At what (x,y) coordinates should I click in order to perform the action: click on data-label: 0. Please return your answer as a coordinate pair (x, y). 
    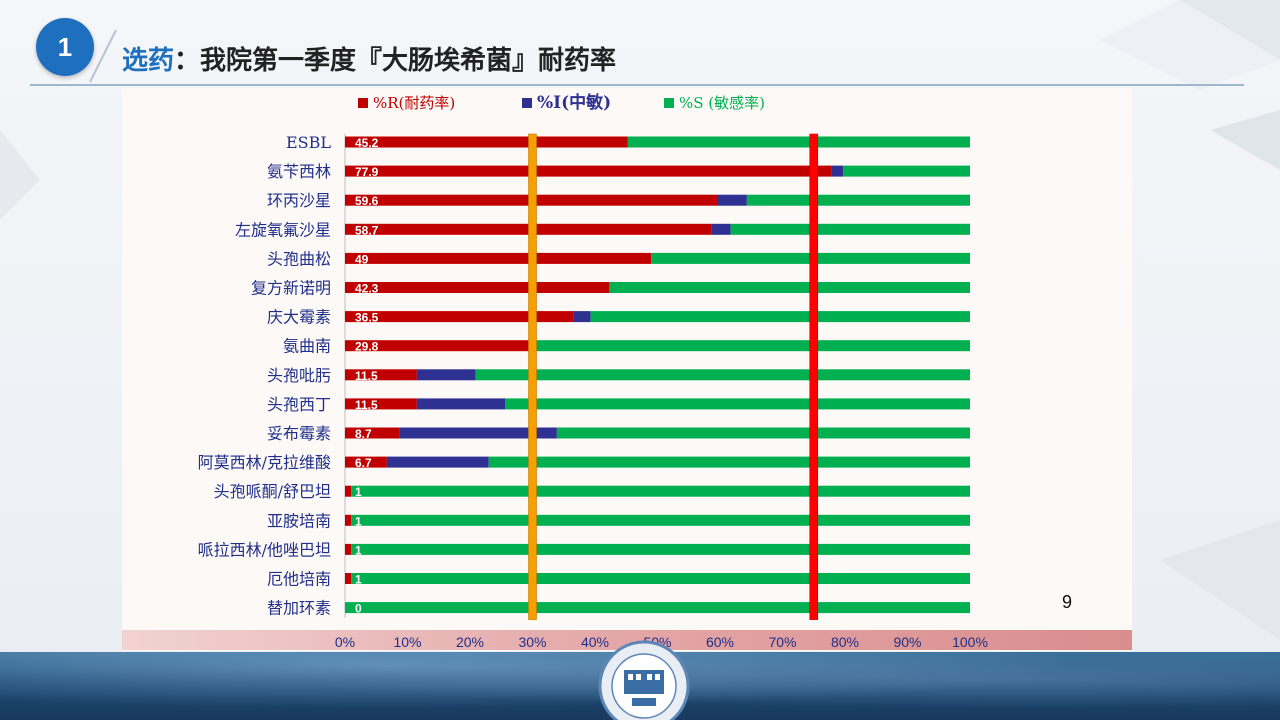
    Looking at the image, I should click on (358, 609).